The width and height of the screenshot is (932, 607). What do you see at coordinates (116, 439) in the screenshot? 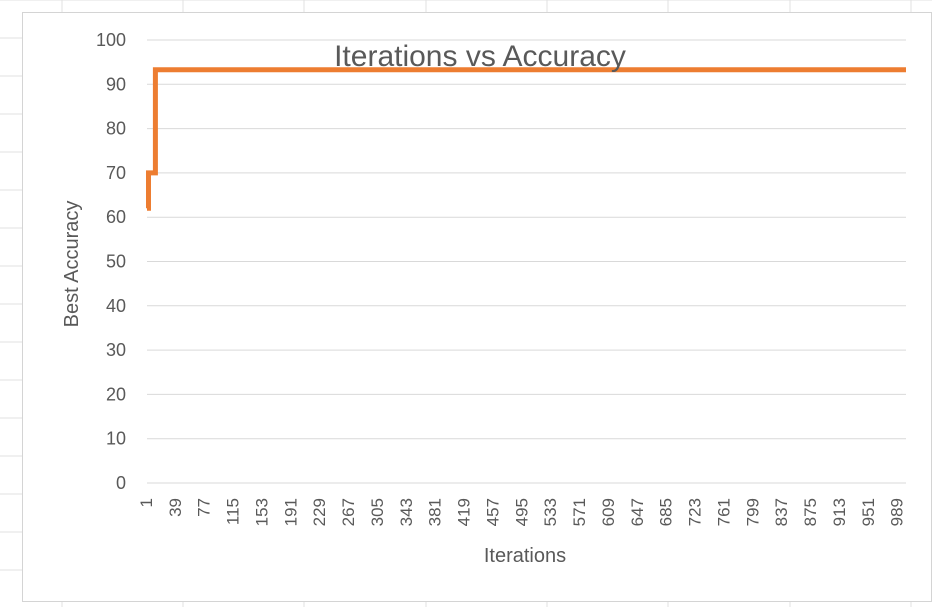
I see `y-tick-label: 10` at bounding box center [116, 439].